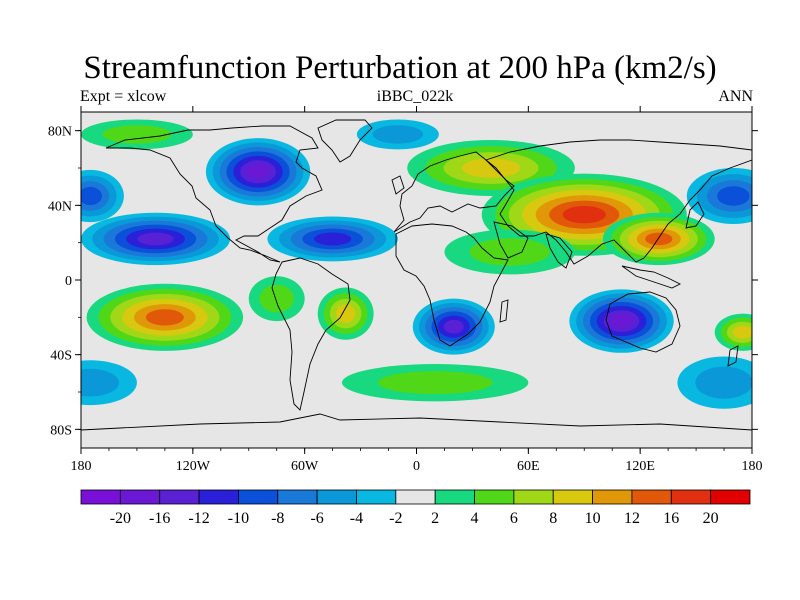 This screenshot has width=800, height=600. Describe the element at coordinates (395, 518) in the screenshot. I see `colorbar-label: -2` at that location.